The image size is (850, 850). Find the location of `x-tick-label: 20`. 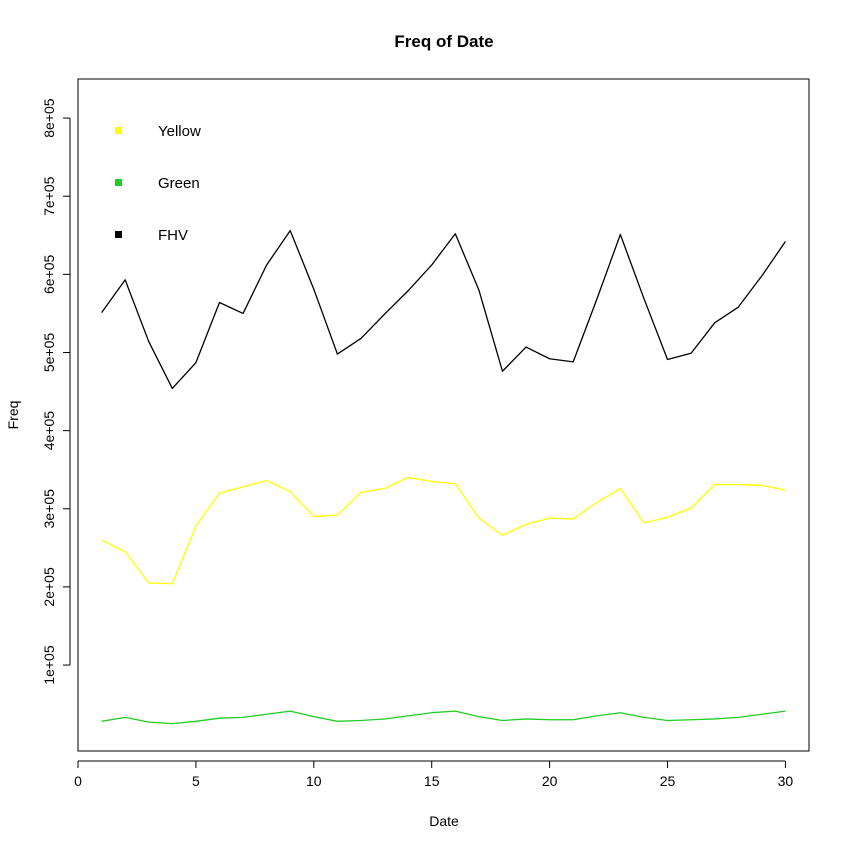

x-tick-label: 20 is located at coordinates (550, 781).